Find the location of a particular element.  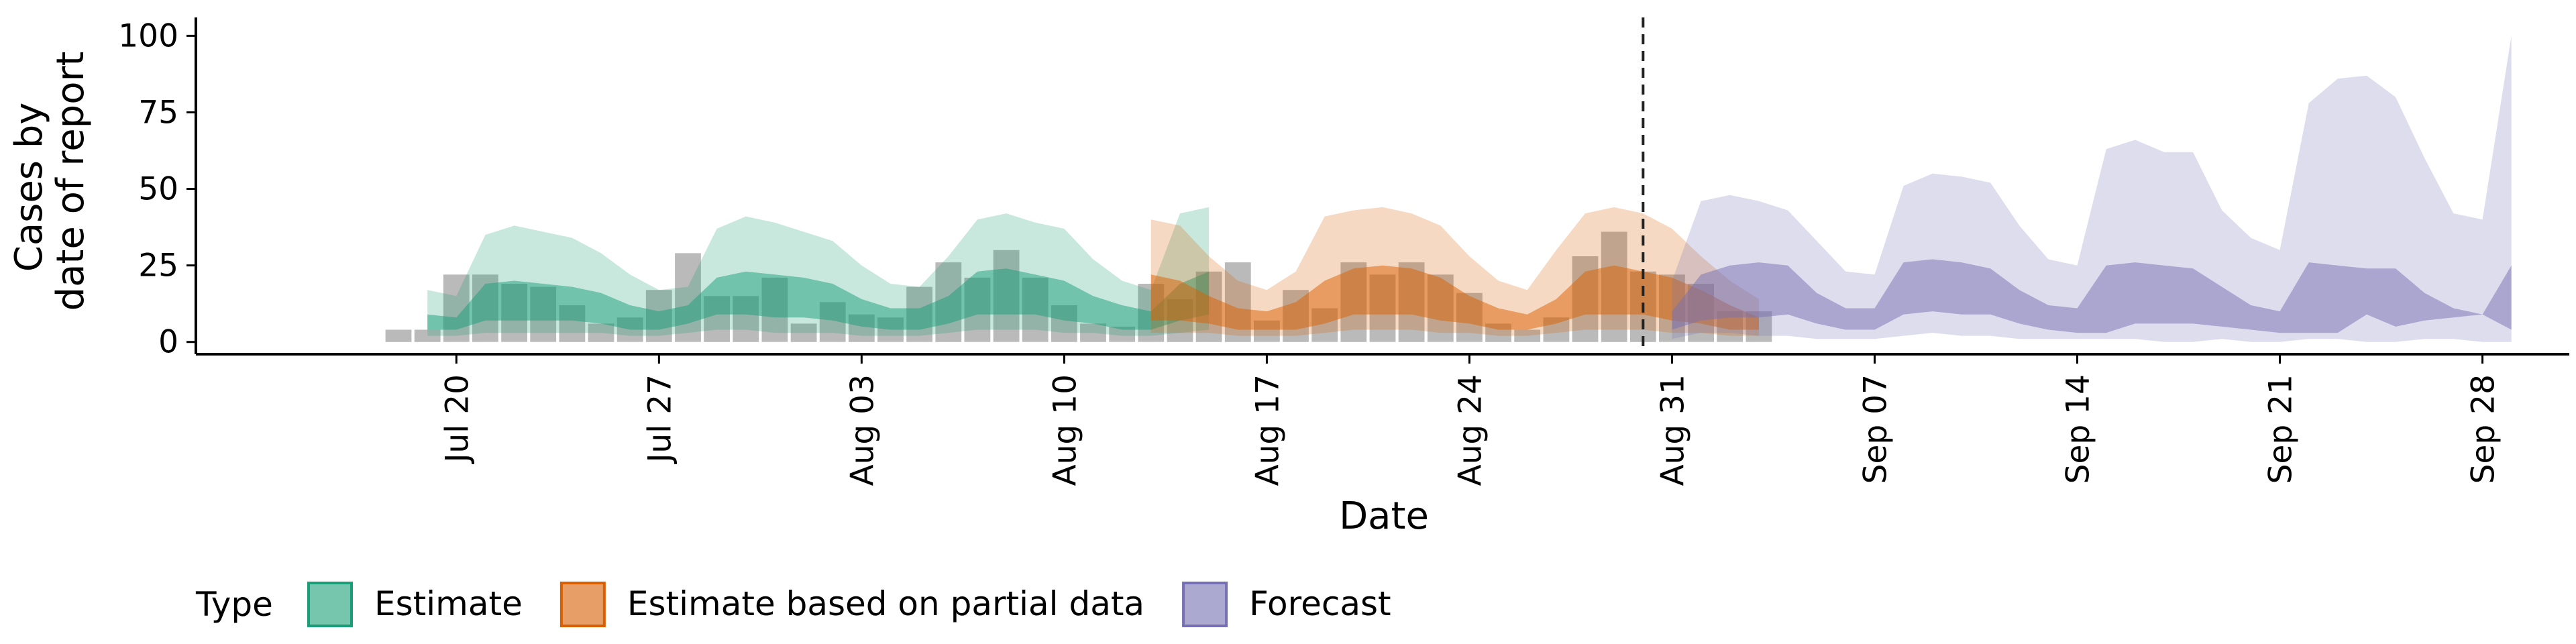

y-axis-title: Cases by date of report is located at coordinates (50, 181).